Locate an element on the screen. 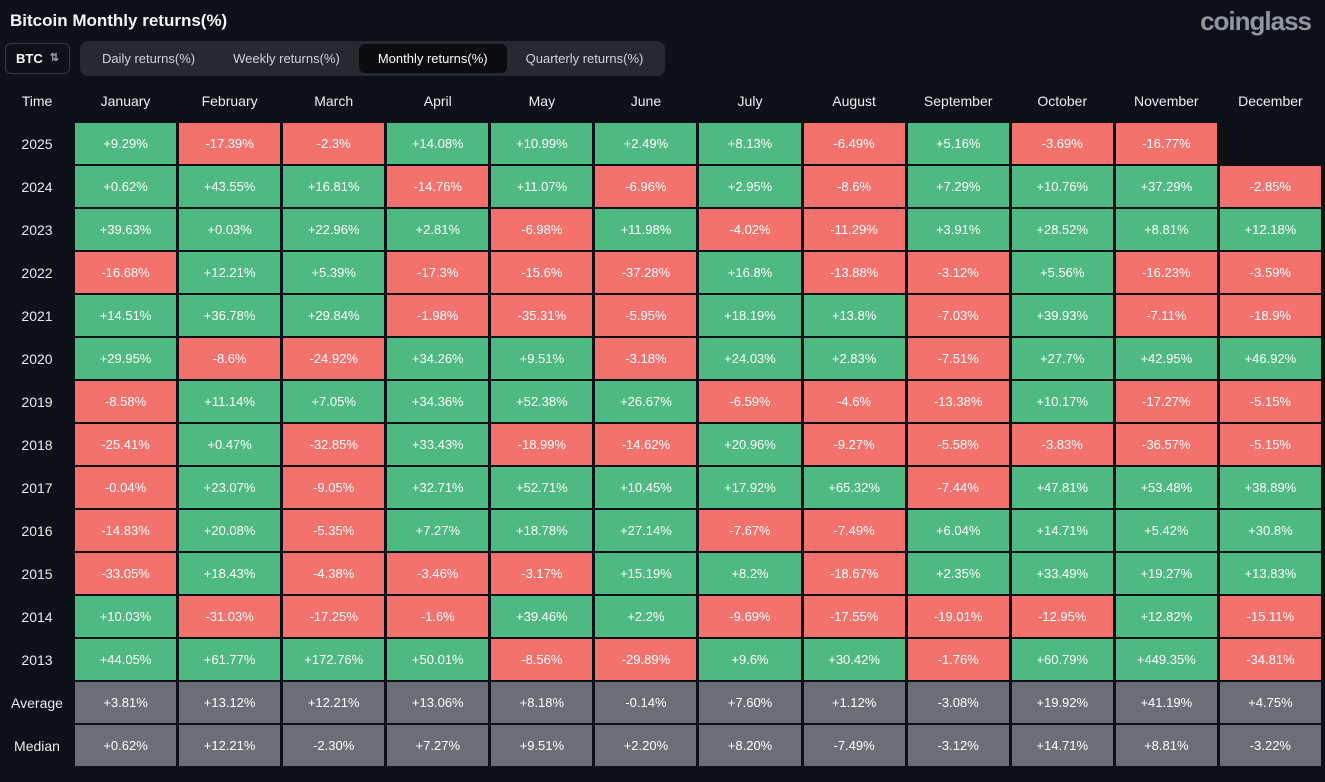 The image size is (1325, 782). return-cell: -37.28% is located at coordinates (646, 272).